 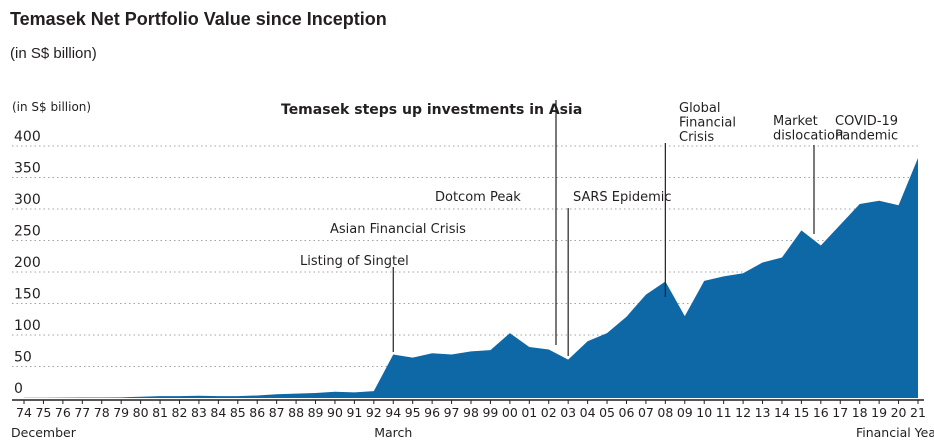 I want to click on x-tick-label-75: 75, so click(x=43, y=412).